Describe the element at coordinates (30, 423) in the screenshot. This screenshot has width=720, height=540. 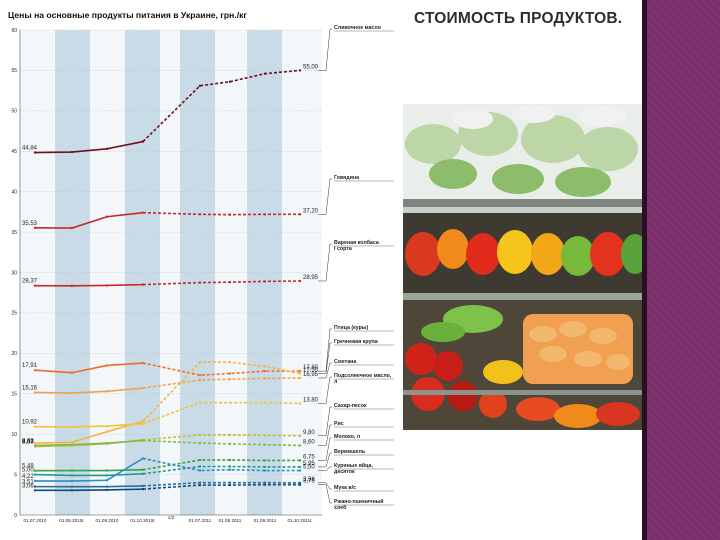
I see `start-value-label: 10,92` at that location.